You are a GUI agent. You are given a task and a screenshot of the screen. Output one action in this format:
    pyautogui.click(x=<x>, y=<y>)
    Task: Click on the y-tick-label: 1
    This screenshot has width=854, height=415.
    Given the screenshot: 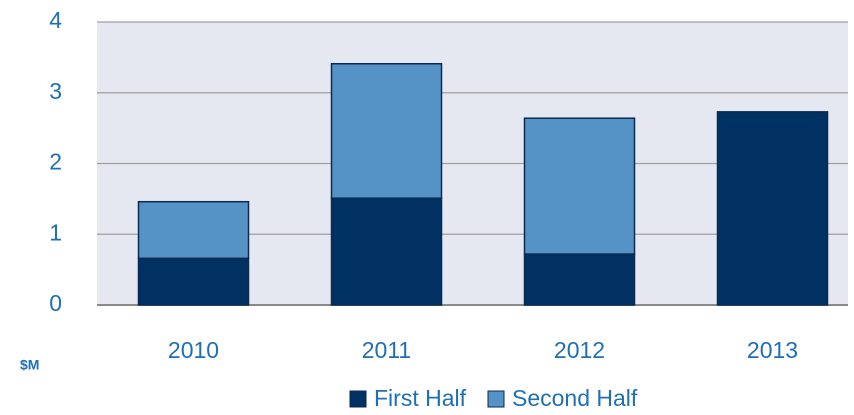 What is the action you would take?
    pyautogui.click(x=55, y=232)
    